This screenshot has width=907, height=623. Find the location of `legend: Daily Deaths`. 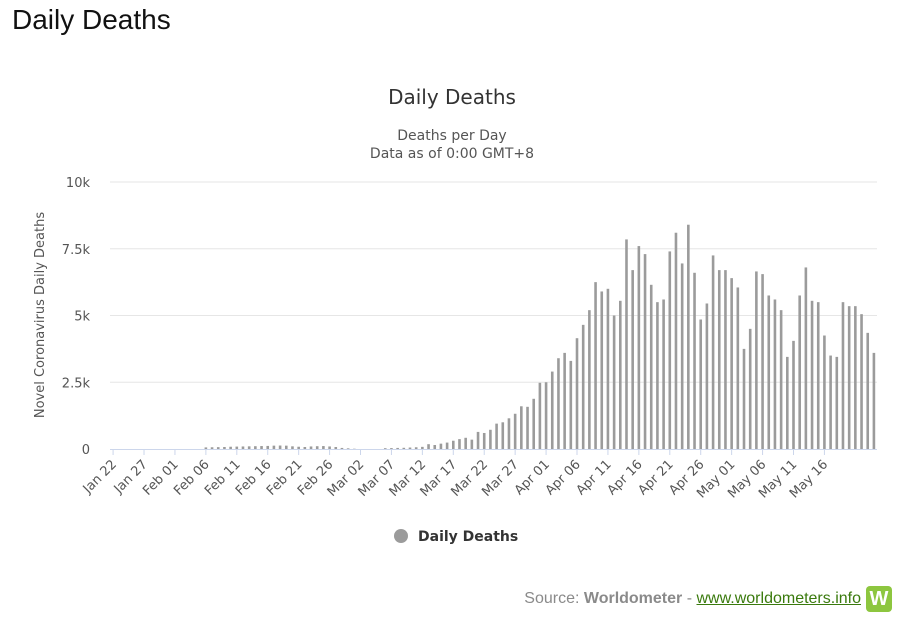

legend: Daily Deaths is located at coordinates (456, 537).